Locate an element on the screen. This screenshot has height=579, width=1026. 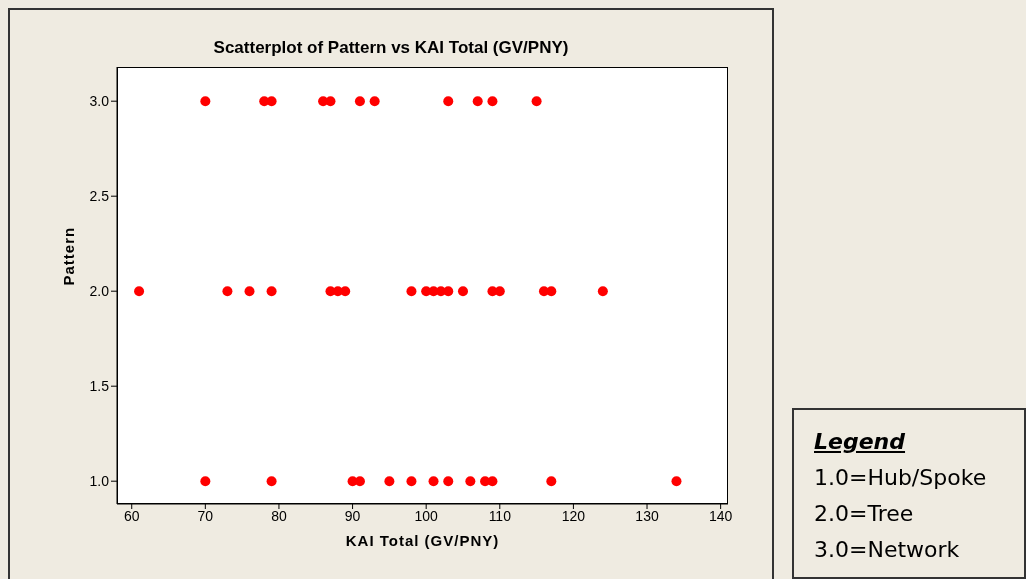
text: 2.0=Tree is located at coordinates (864, 514).